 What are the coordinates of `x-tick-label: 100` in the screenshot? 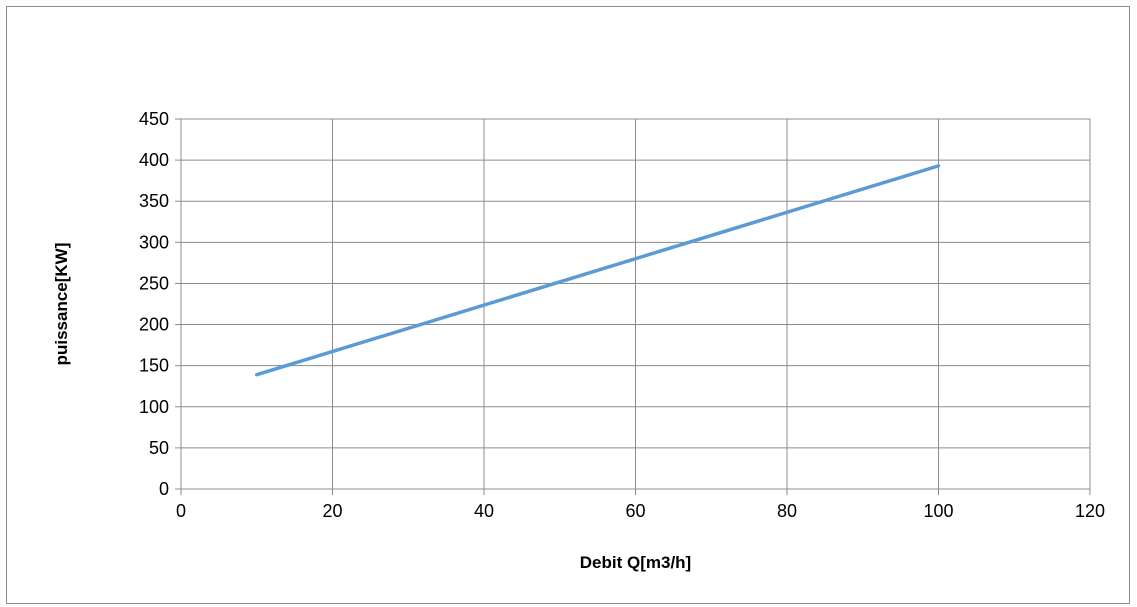 It's located at (938, 511).